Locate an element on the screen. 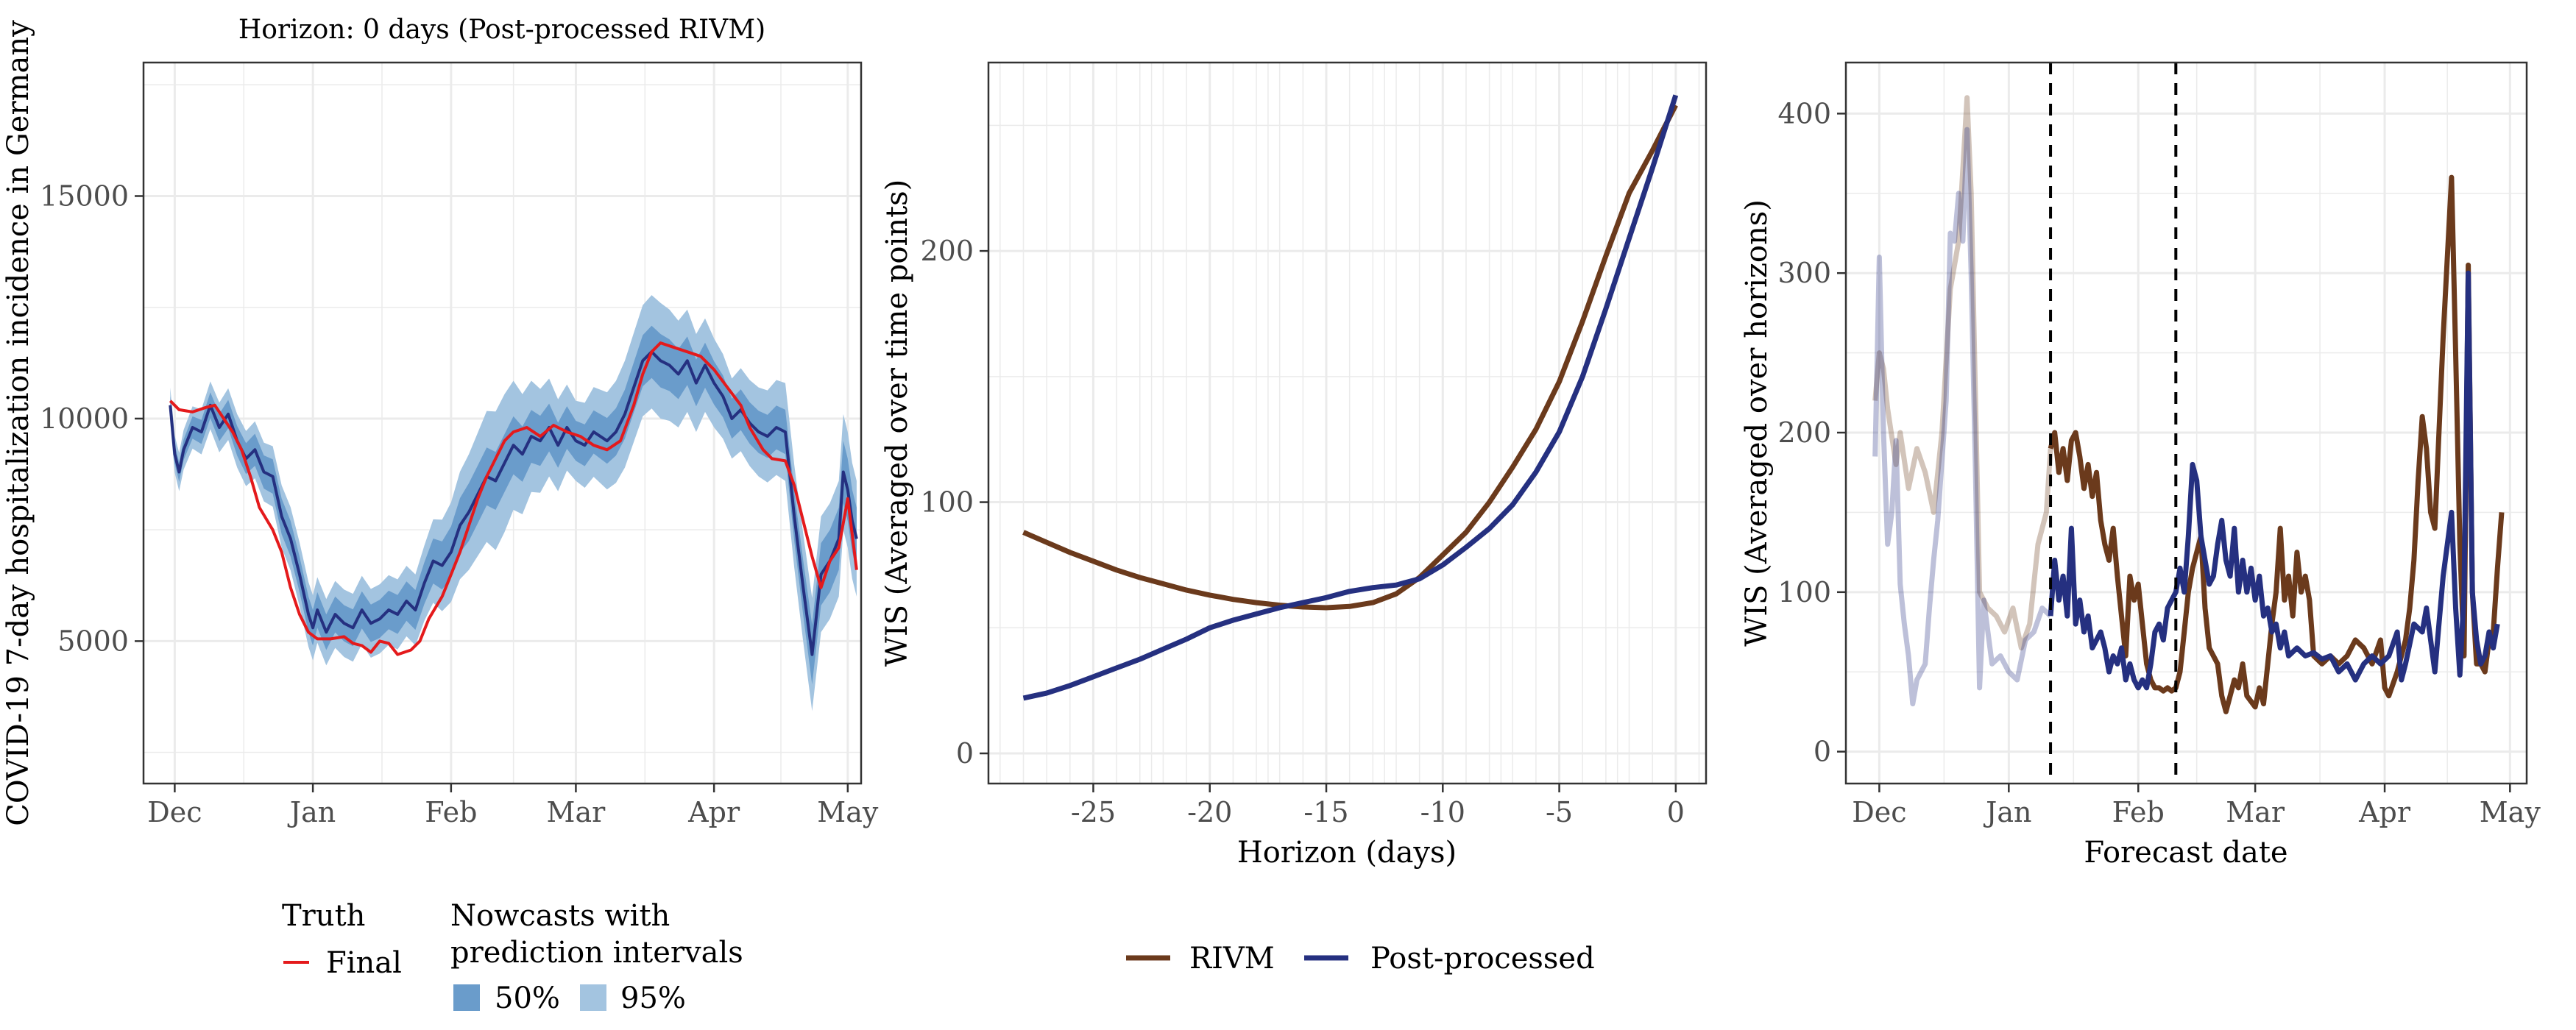 The width and height of the screenshot is (2576, 1030). x-tick-label: -25 is located at coordinates (1093, 812).